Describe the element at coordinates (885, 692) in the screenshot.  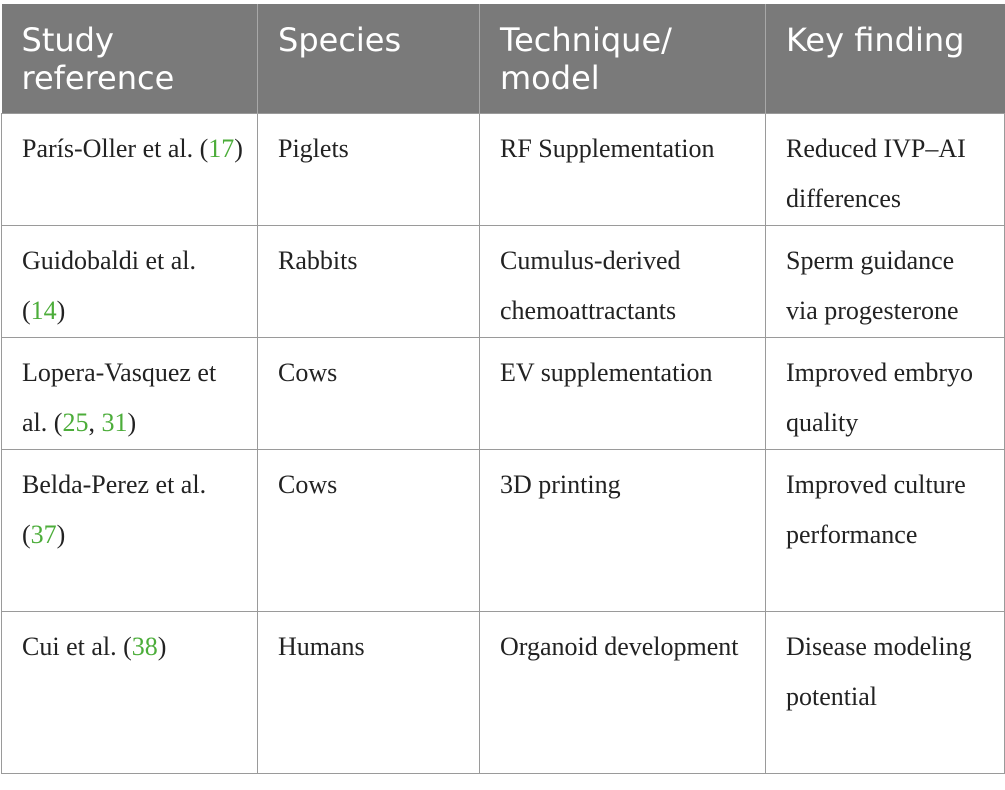
I see `finding-cell: Disease modeling potential` at that location.